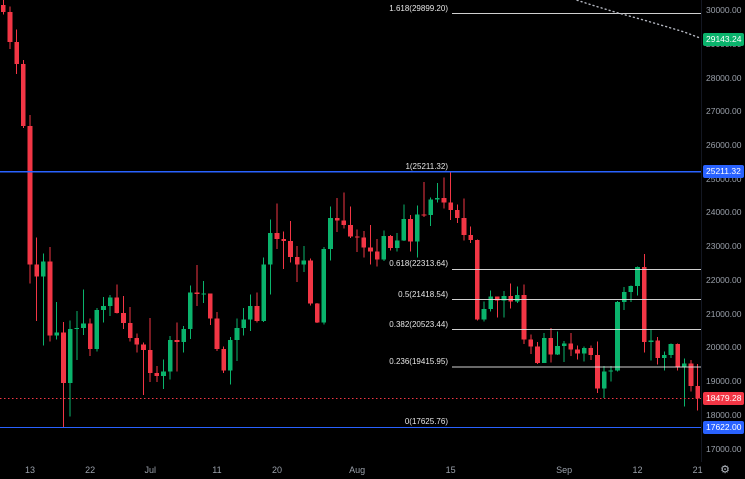 This screenshot has height=479, width=745. Describe the element at coordinates (450, 470) in the screenshot. I see `time-tick-label: 15` at that location.